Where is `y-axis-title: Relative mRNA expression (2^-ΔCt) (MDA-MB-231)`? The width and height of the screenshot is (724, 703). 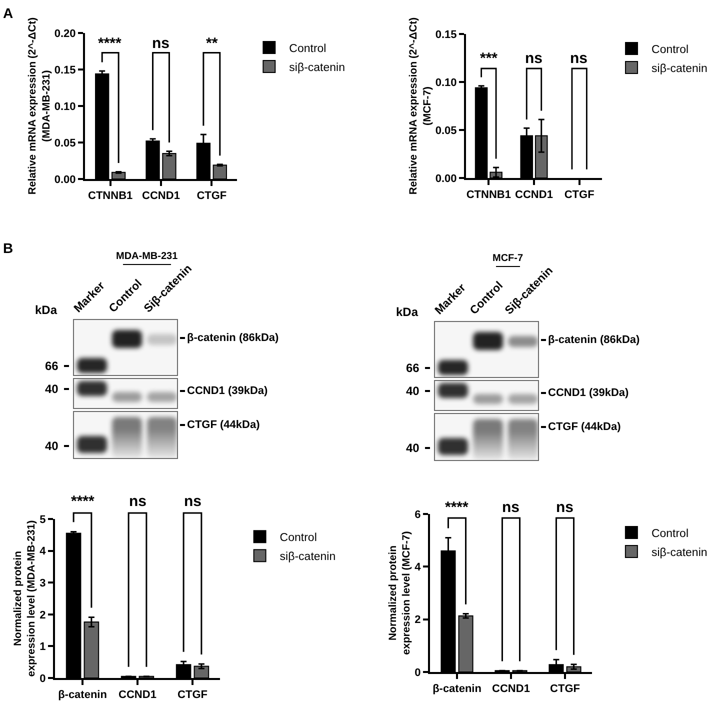 y-axis-title: Relative mRNA expression (2^-ΔCt) (MDA-MB-231) is located at coordinates (39, 106).